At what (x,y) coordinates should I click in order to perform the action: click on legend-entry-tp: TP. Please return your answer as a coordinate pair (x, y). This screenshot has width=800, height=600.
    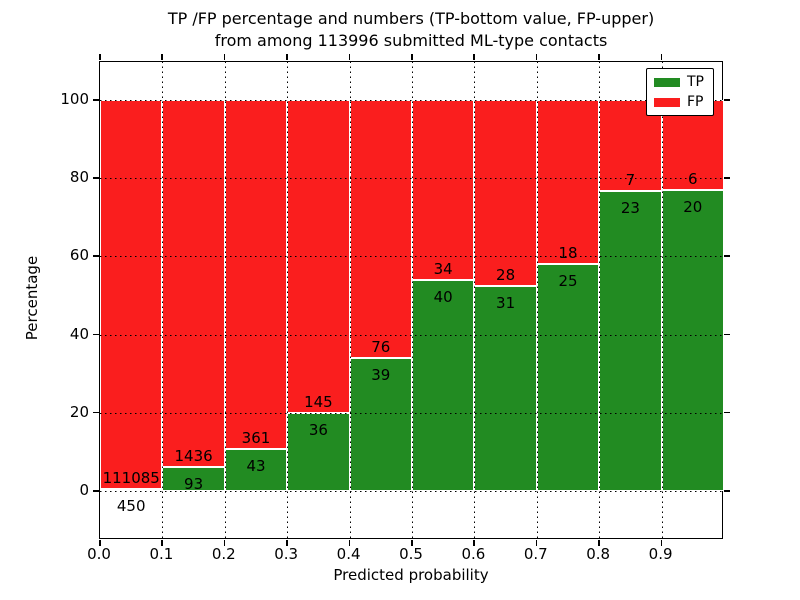
    Looking at the image, I should click on (680, 82).